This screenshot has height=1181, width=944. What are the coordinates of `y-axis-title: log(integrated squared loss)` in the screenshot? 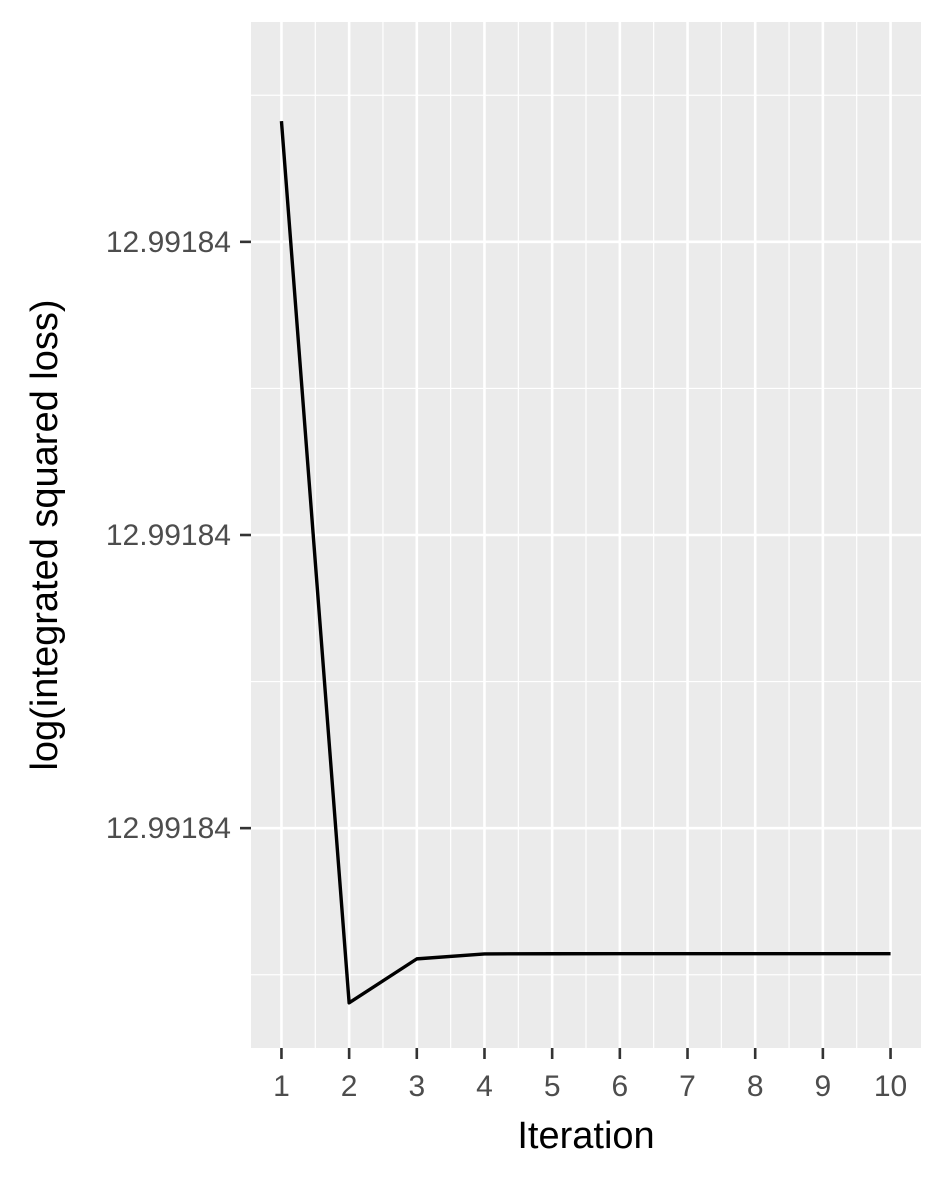 It's located at (45, 534).